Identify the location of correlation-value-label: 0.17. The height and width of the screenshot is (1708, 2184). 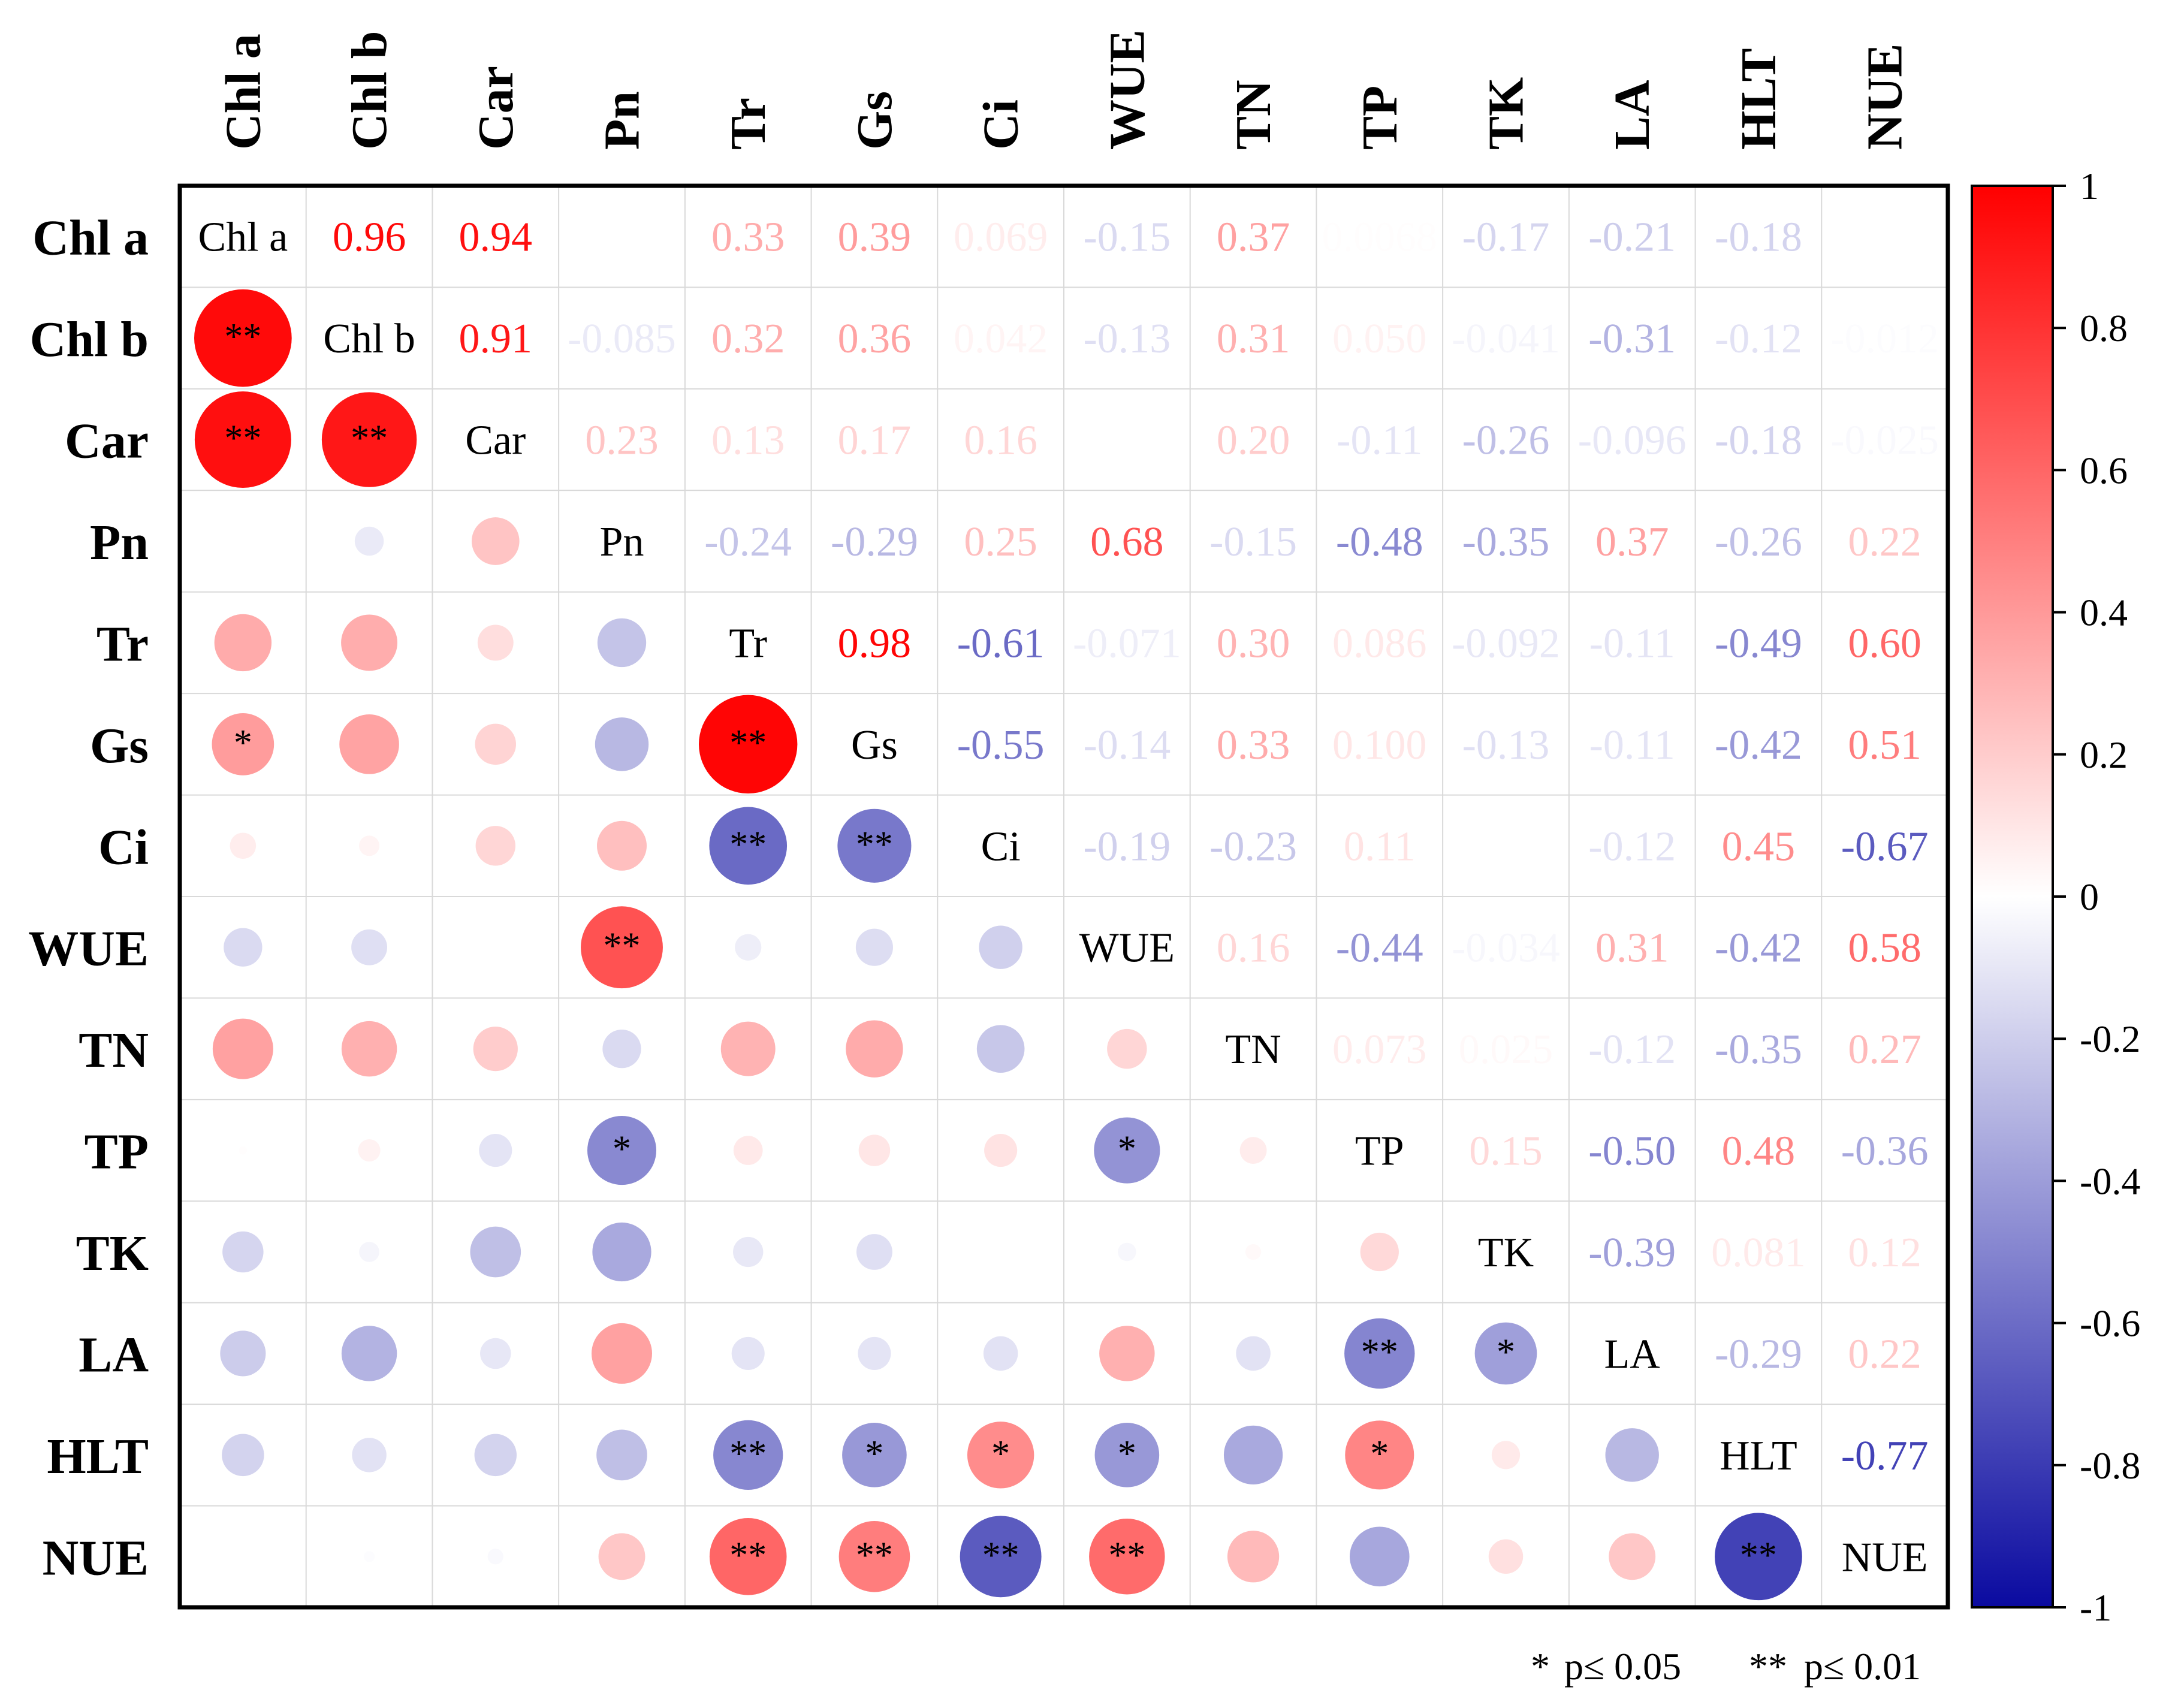
(875, 441).